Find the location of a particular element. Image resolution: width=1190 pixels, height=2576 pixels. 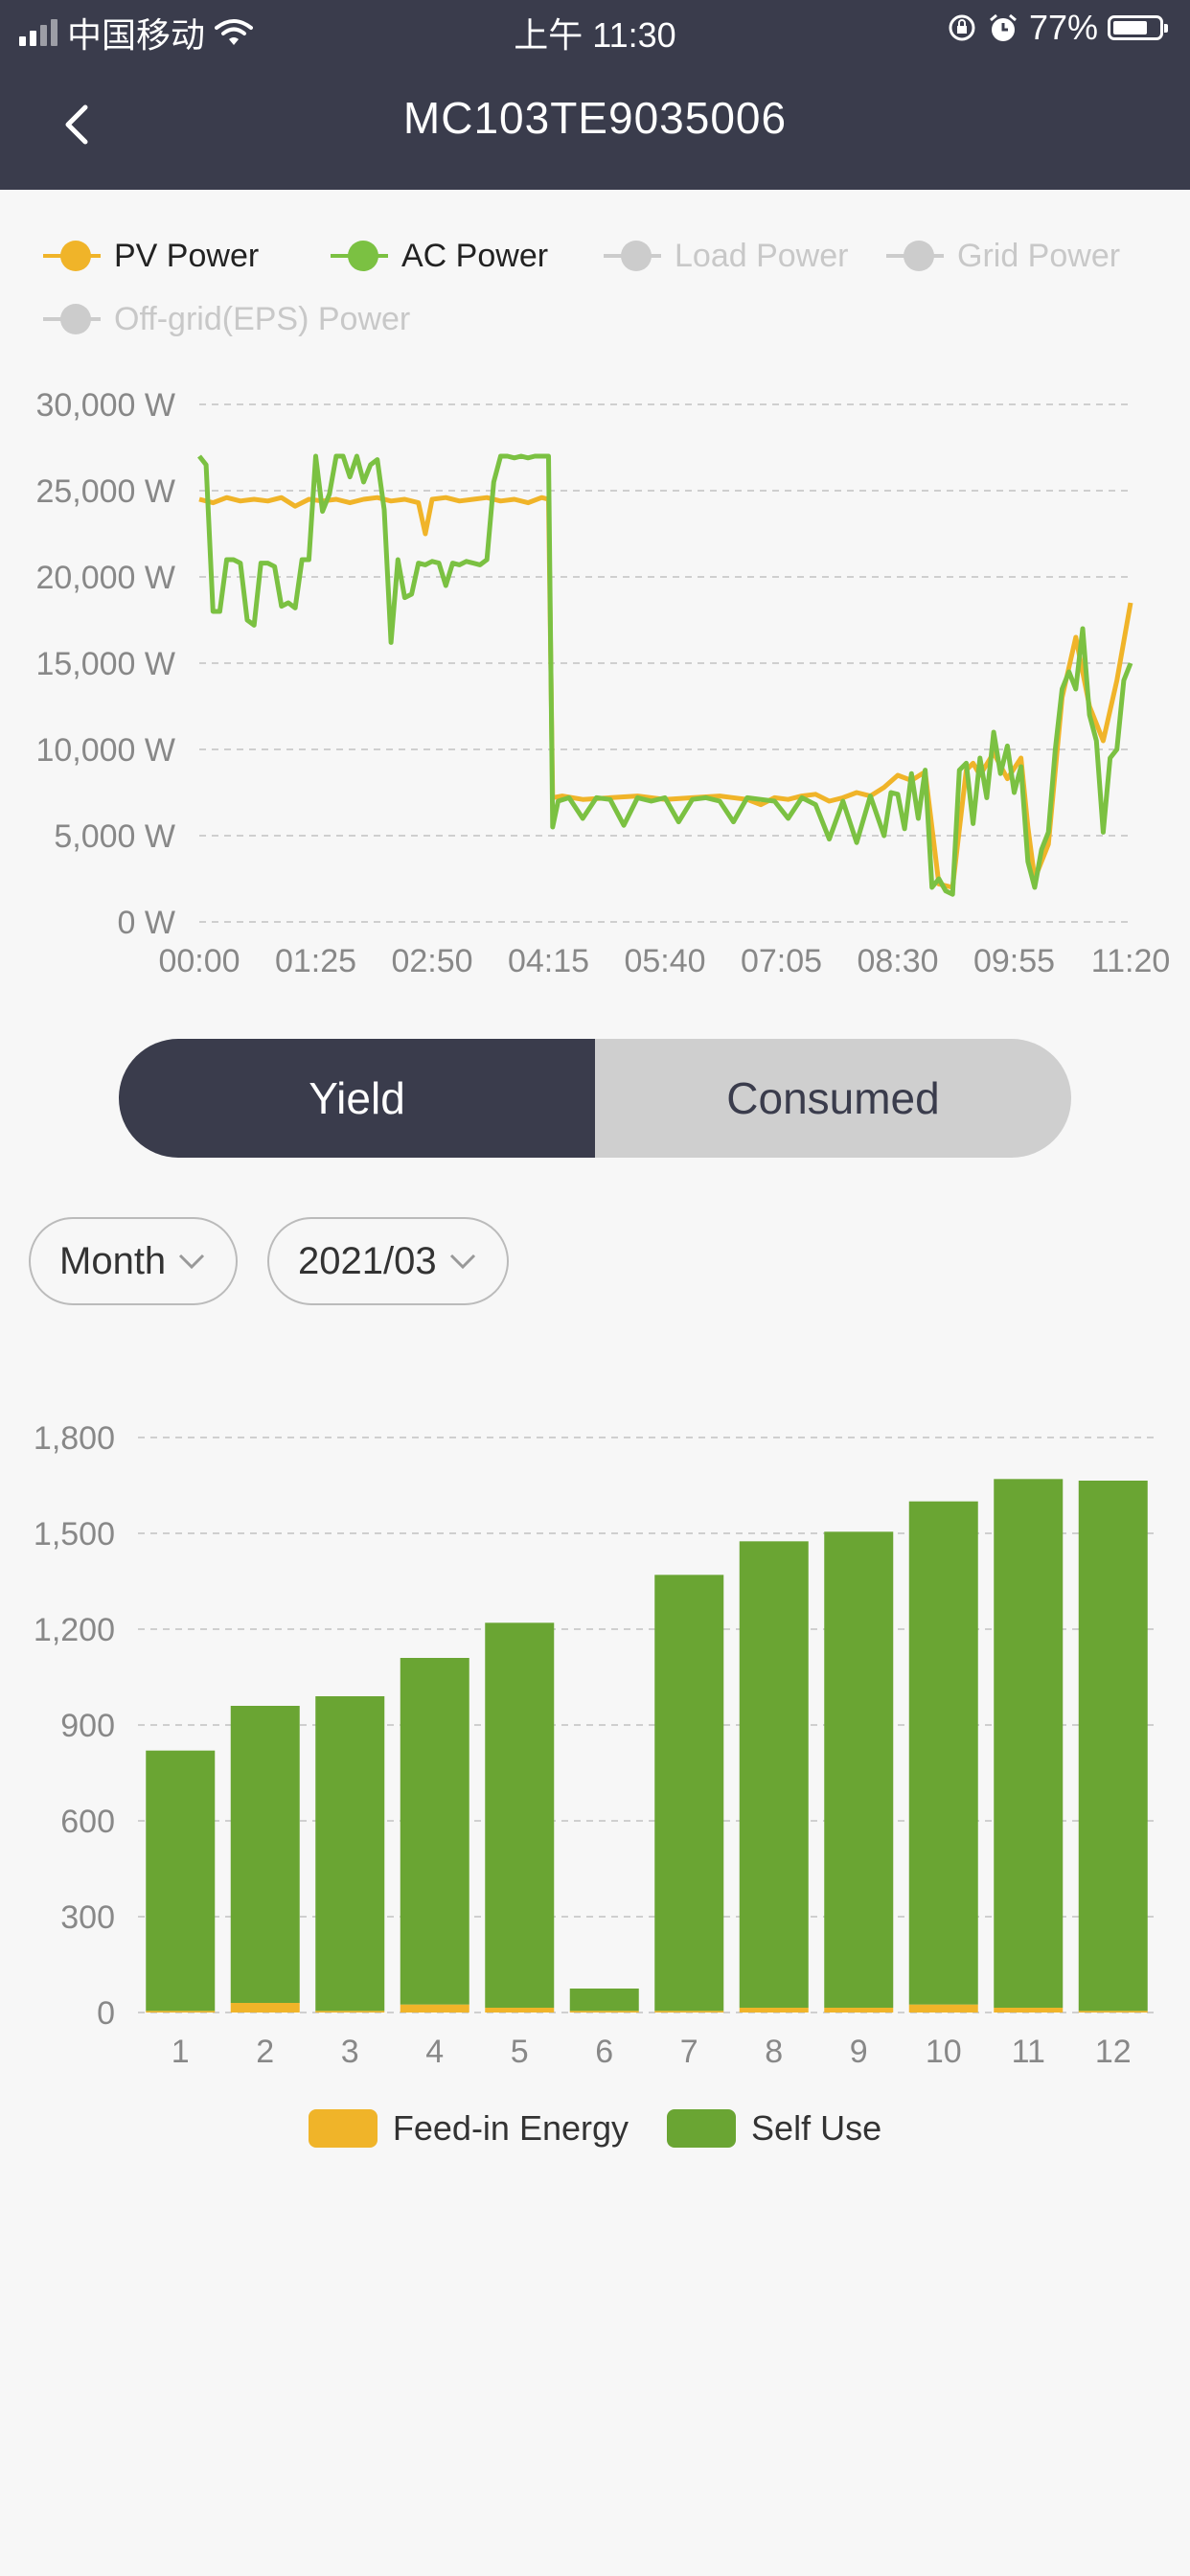

legend-label: Self Use is located at coordinates (817, 2128).